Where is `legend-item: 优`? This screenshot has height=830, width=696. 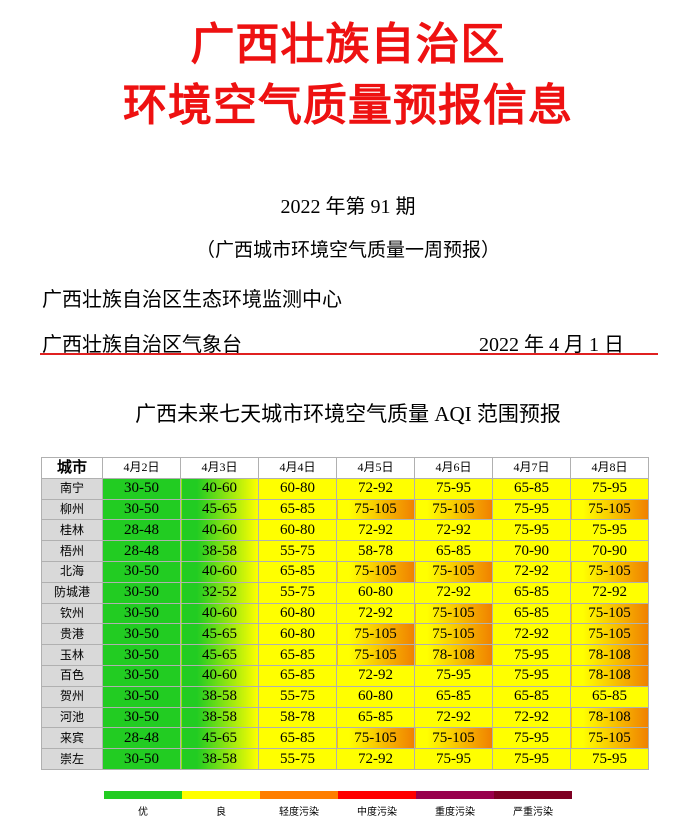
legend-item: 优 is located at coordinates (143, 804).